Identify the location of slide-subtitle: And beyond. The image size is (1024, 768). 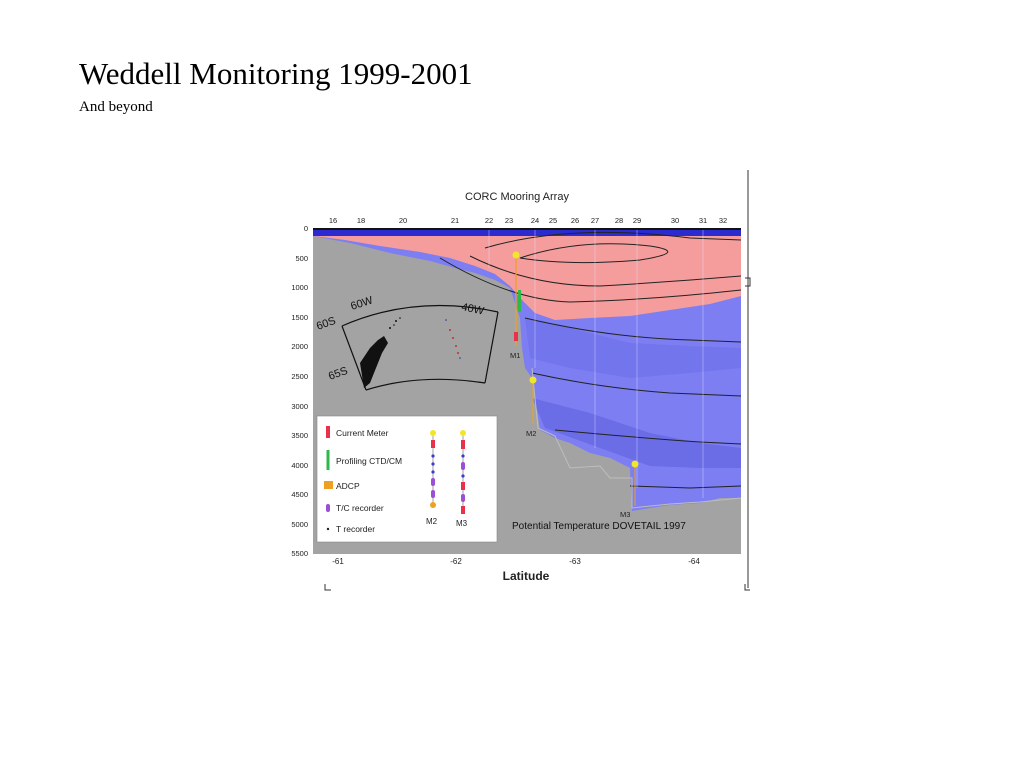
(116, 107).